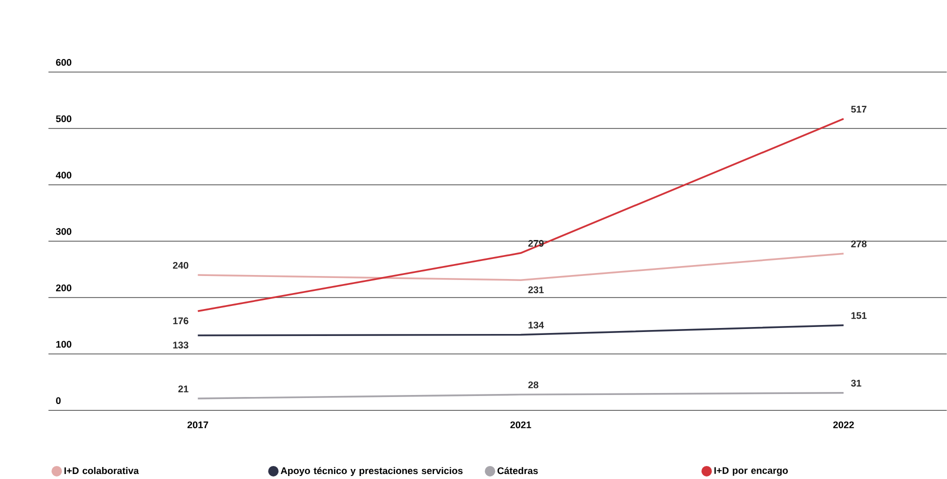 This screenshot has height=479, width=947. I want to click on y-tick-label: 300, so click(64, 231).